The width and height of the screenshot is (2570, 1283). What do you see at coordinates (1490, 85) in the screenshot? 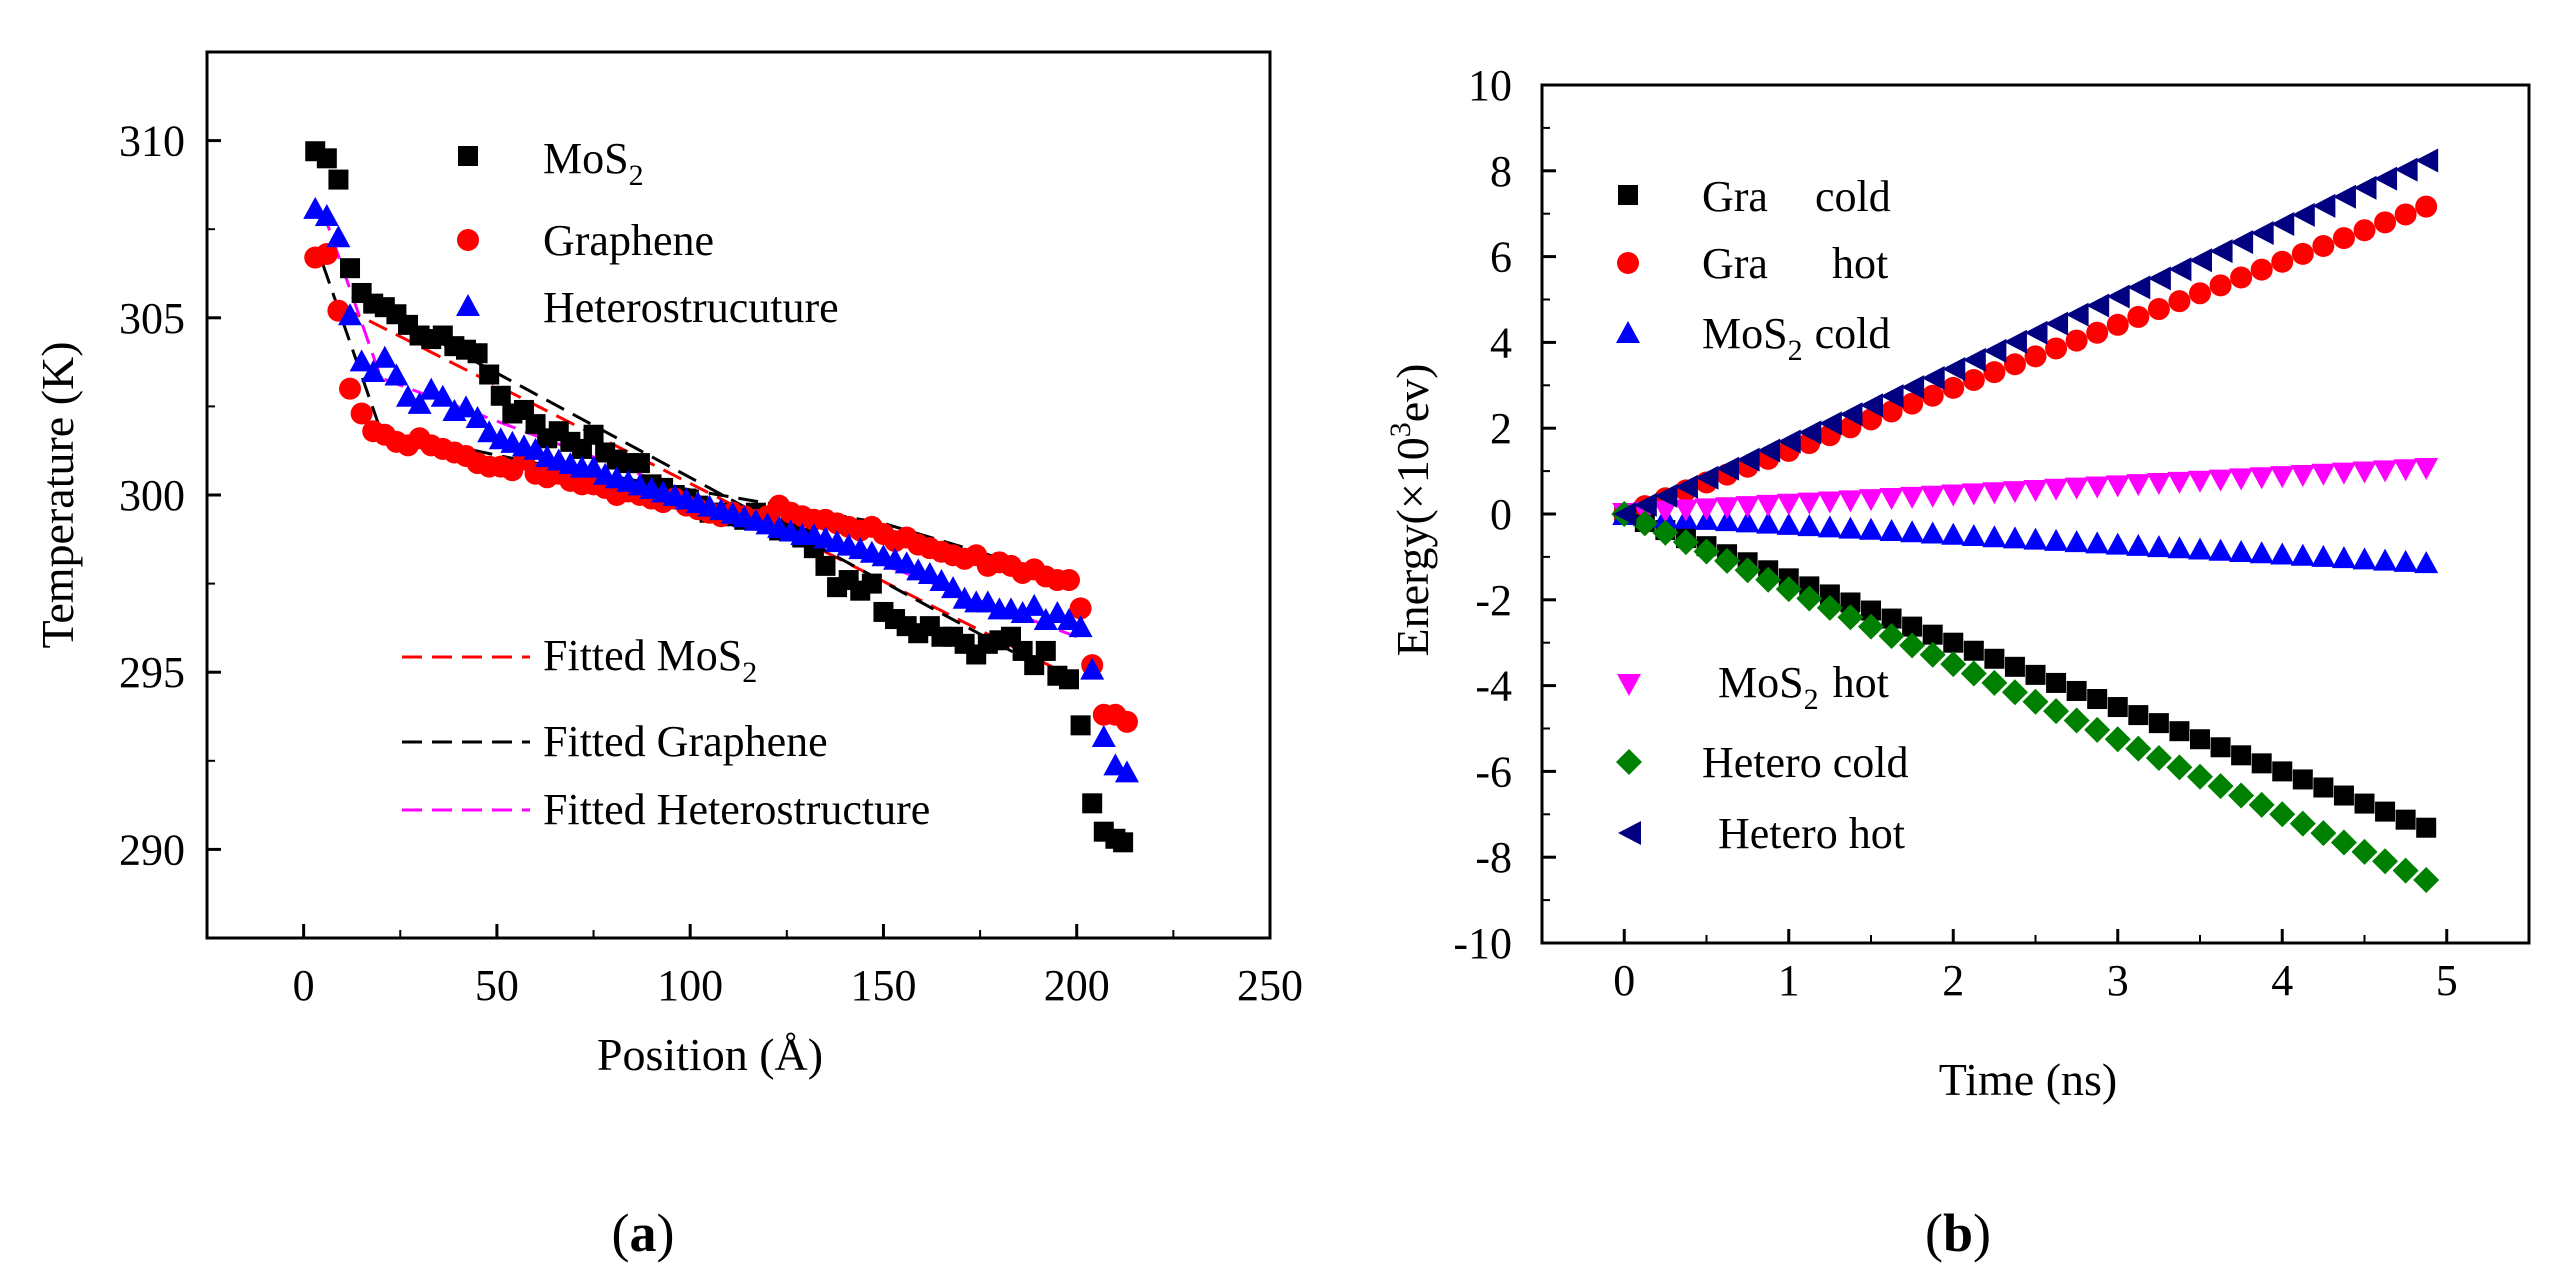
I see `y-tick-label: 10` at bounding box center [1490, 85].